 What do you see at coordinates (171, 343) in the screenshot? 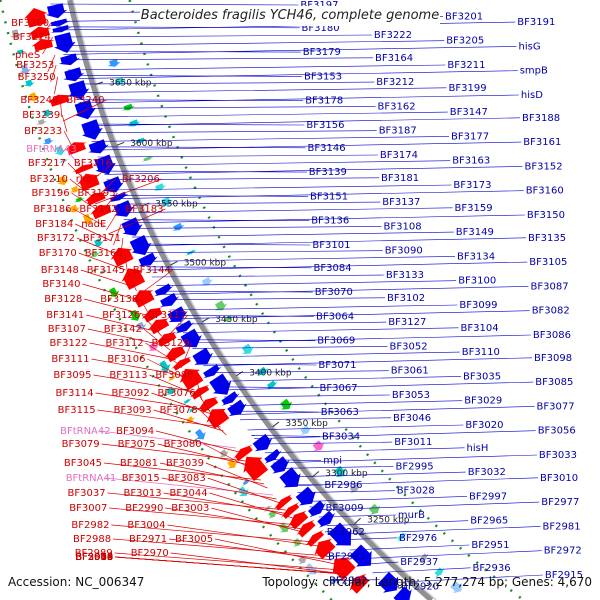
I see `left-gene-label-39: BF3129` at bounding box center [171, 343].